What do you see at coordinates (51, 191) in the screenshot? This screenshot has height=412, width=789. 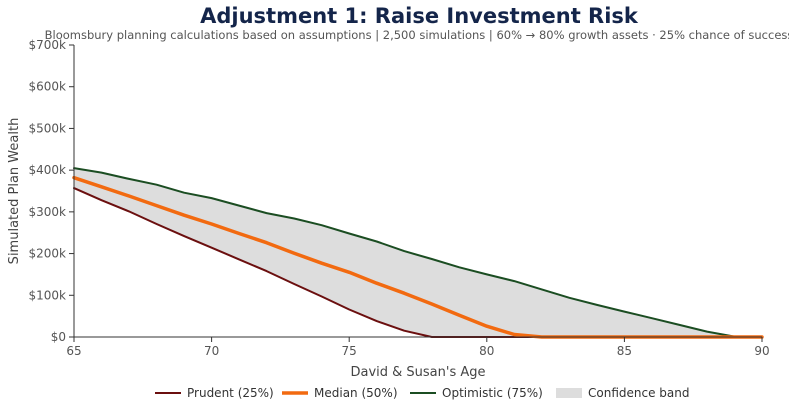 I see `y-axis-ticks: $0 $100k $200k $300k $400k $500k $600k $700k` at bounding box center [51, 191].